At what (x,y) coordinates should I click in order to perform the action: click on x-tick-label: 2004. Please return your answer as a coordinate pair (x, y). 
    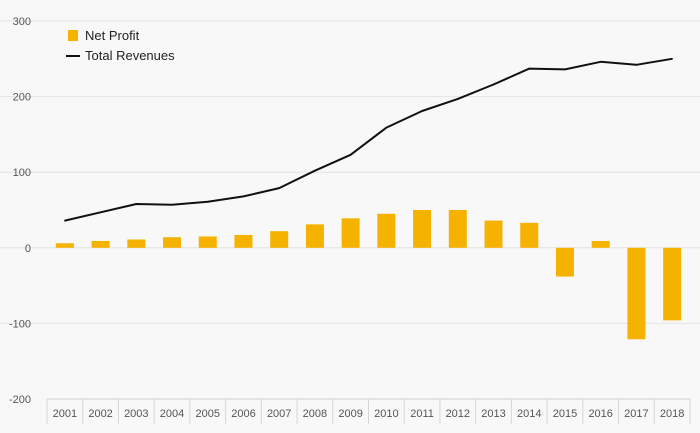
    Looking at the image, I should click on (172, 414).